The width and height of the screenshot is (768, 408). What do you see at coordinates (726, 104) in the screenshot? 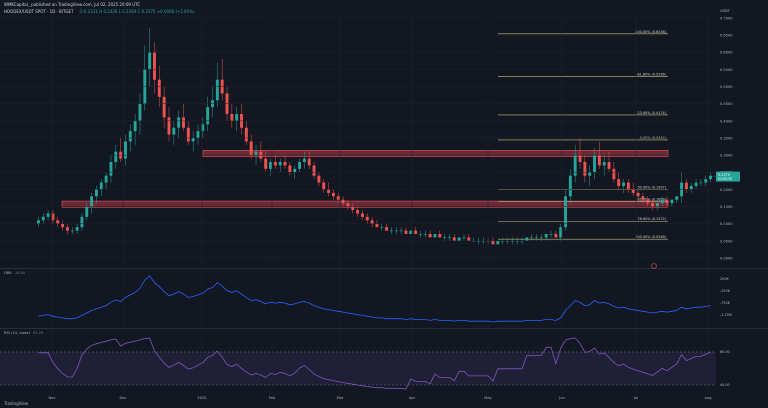
I see `price-tick-label: 0.4500` at bounding box center [726, 104].